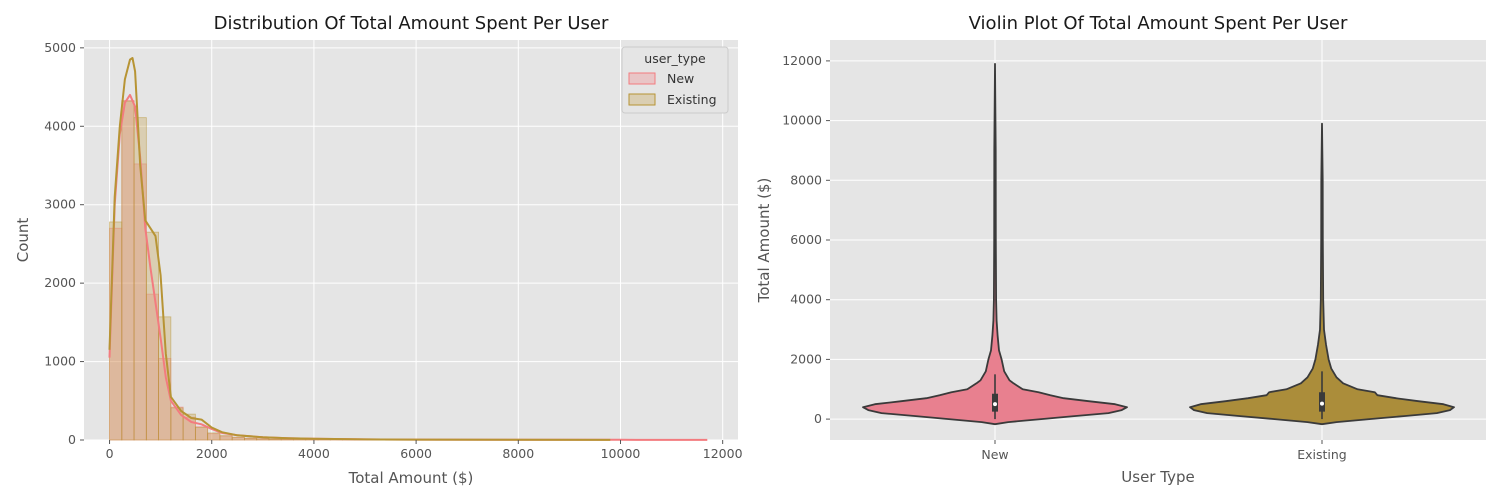 The image size is (1500, 500). What do you see at coordinates (818, 418) in the screenshot?
I see `violin-y-tick-label: 0` at bounding box center [818, 418].